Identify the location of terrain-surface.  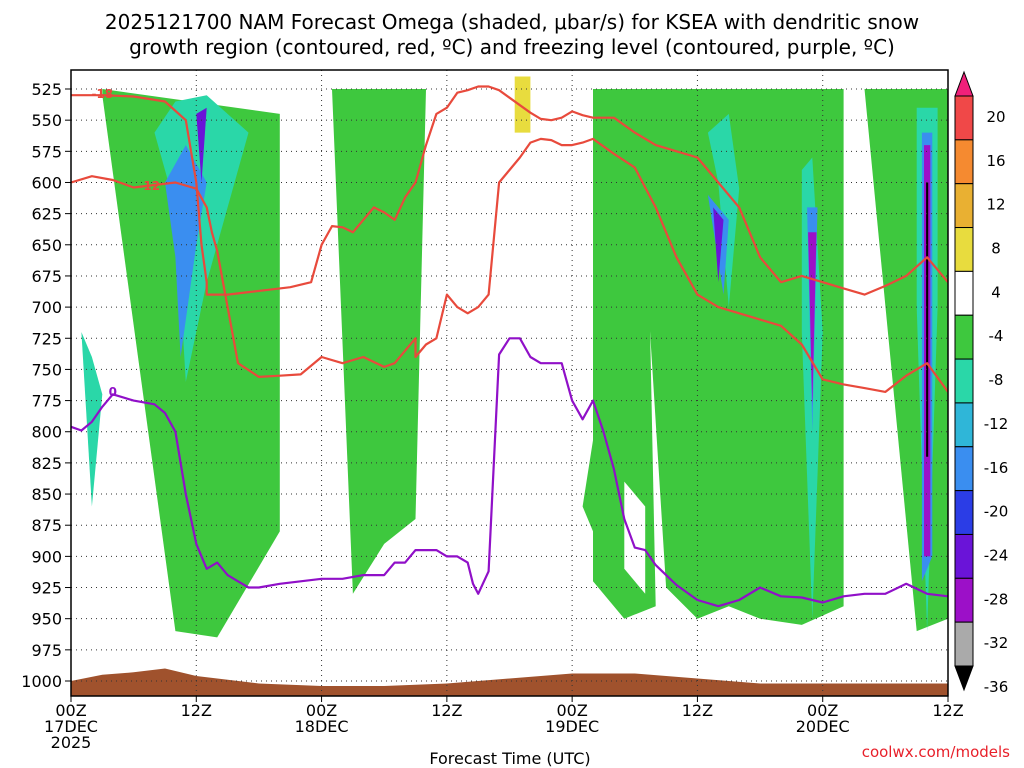
(509, 682).